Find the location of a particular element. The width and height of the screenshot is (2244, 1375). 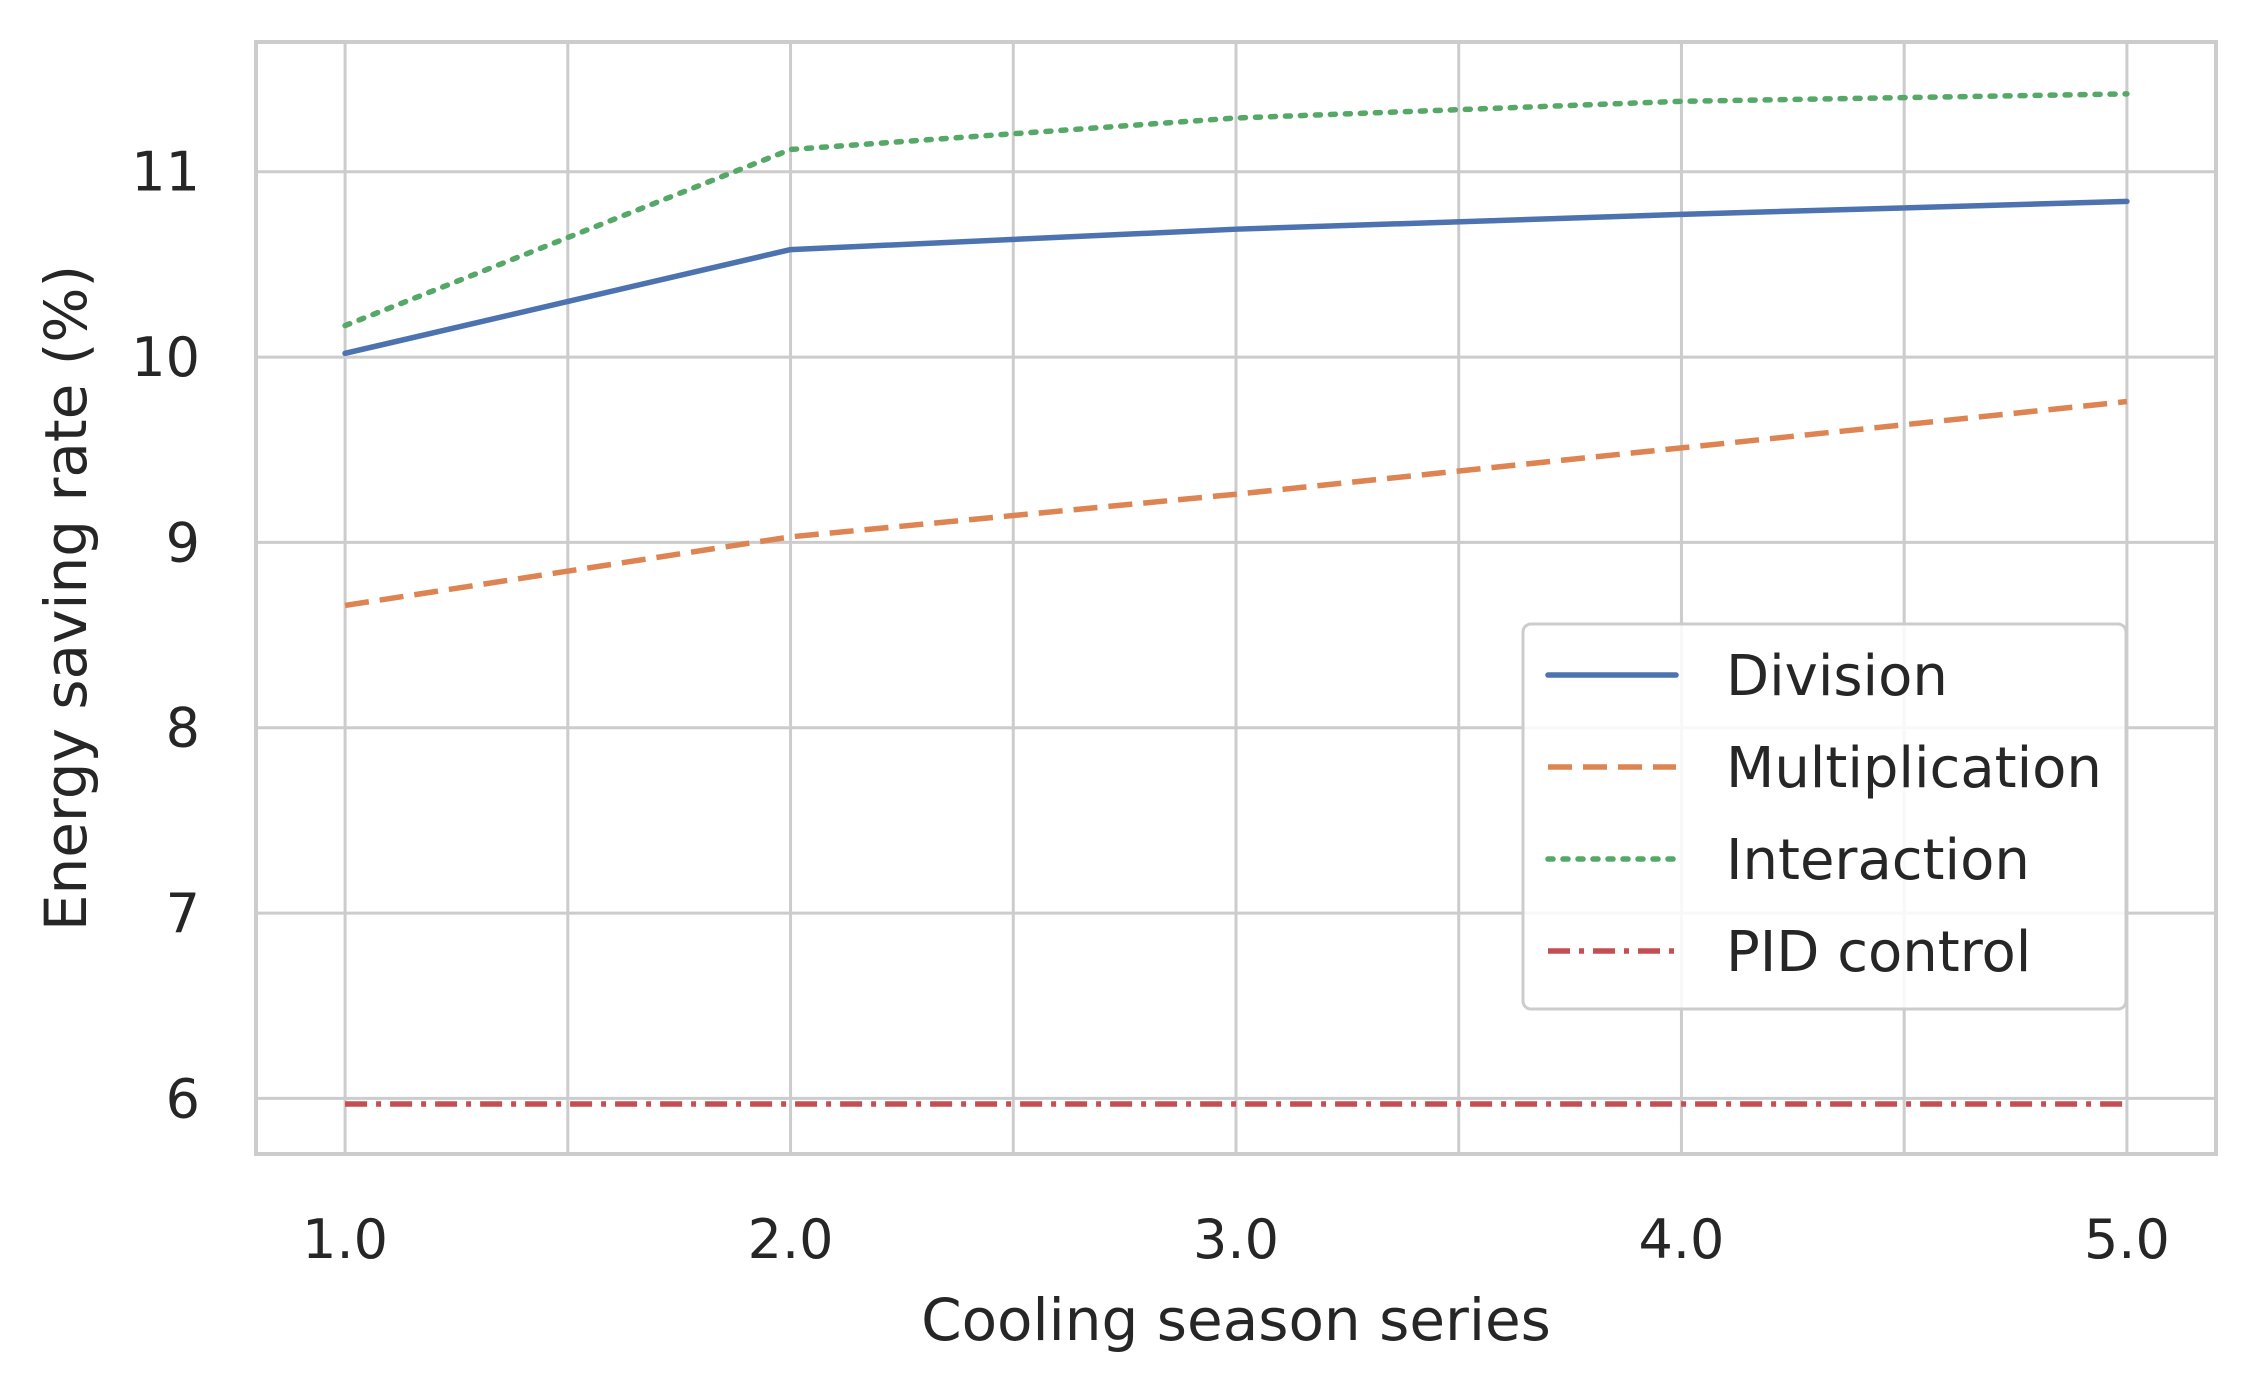

x-tick-label: 5.0 is located at coordinates (2127, 1239).